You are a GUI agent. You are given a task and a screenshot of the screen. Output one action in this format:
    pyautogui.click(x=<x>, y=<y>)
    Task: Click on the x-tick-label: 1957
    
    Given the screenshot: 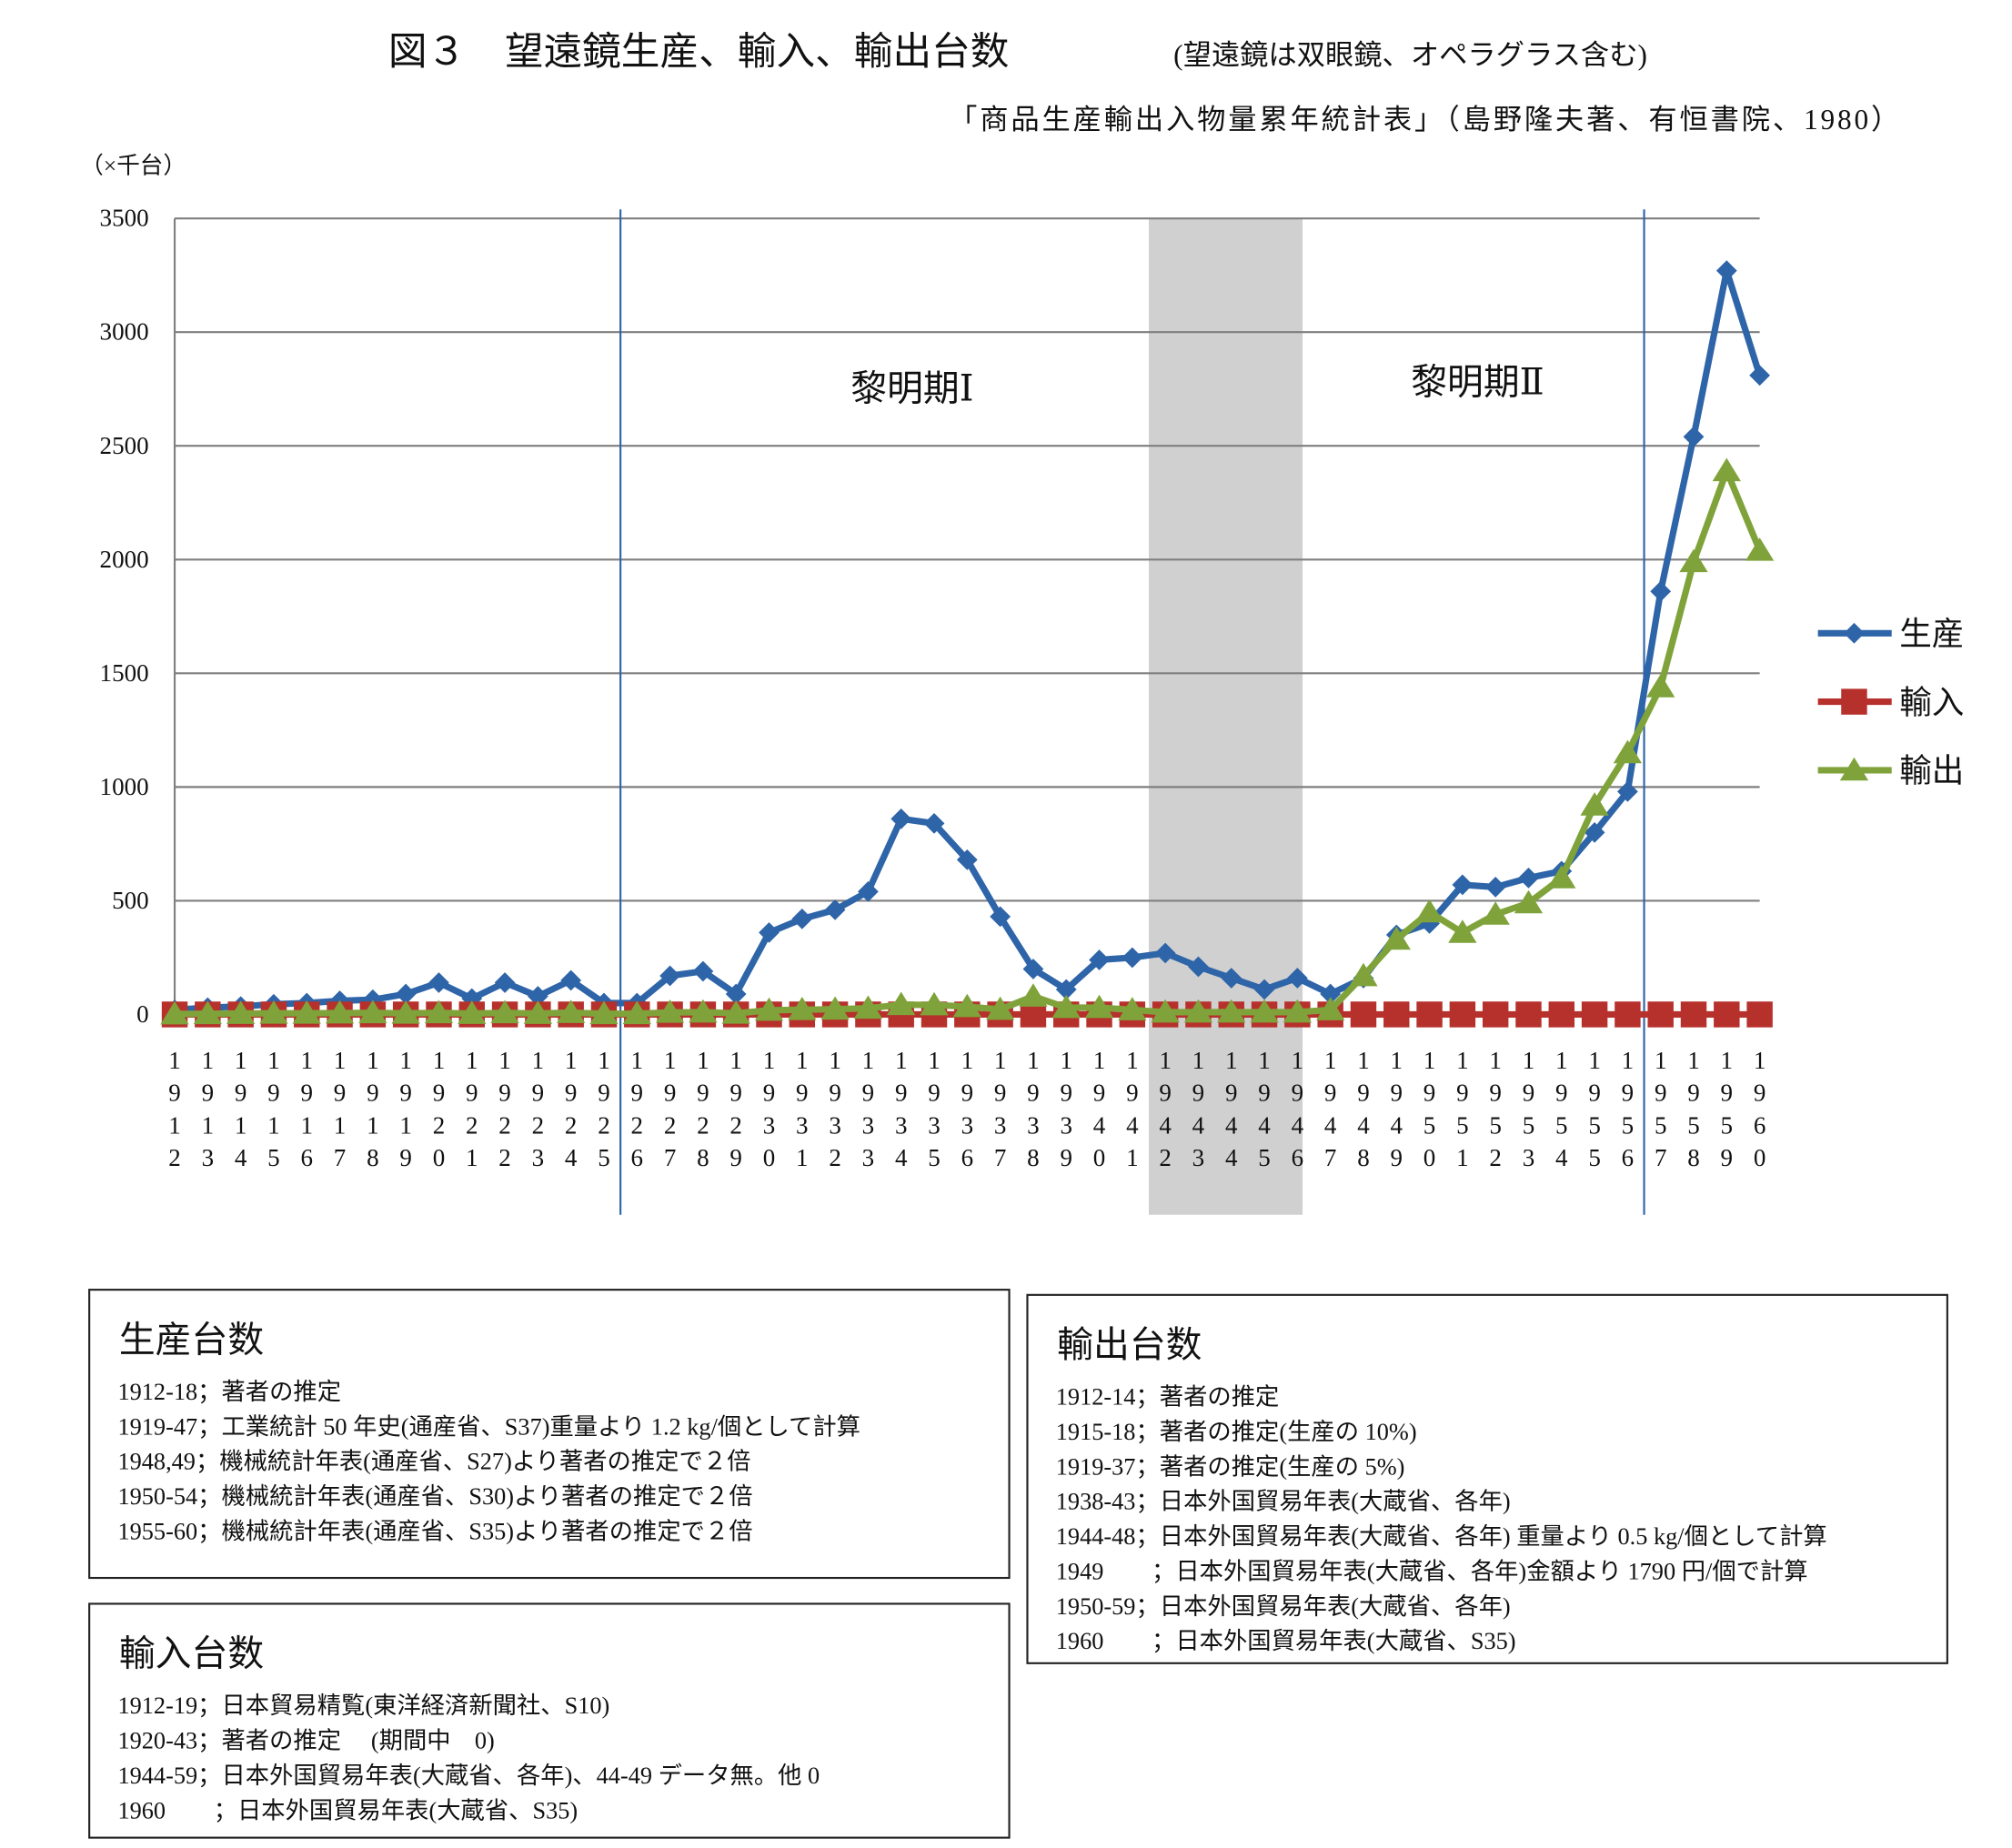 What is the action you would take?
    pyautogui.click(x=1661, y=1112)
    